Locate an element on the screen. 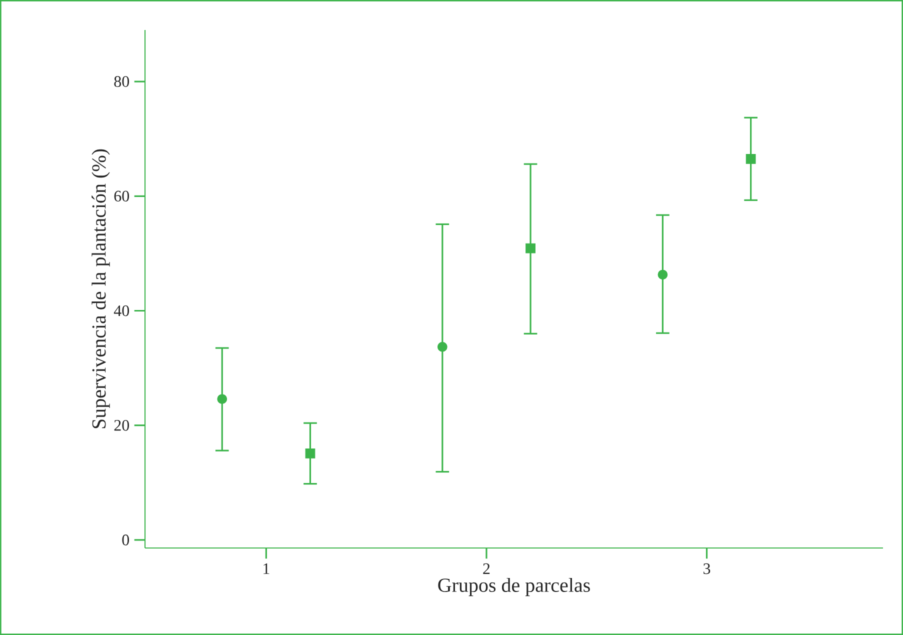 The image size is (903, 635). x-tick-label: 1 is located at coordinates (267, 568).